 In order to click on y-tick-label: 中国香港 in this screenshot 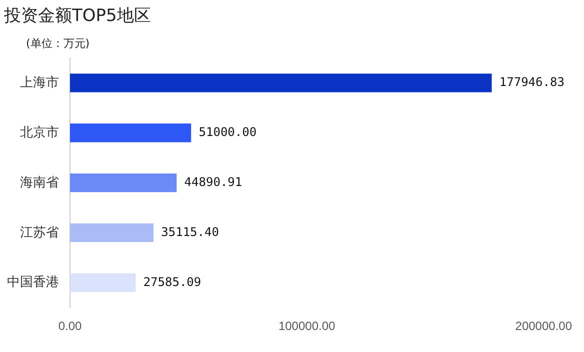, I will do `click(33, 282)`.